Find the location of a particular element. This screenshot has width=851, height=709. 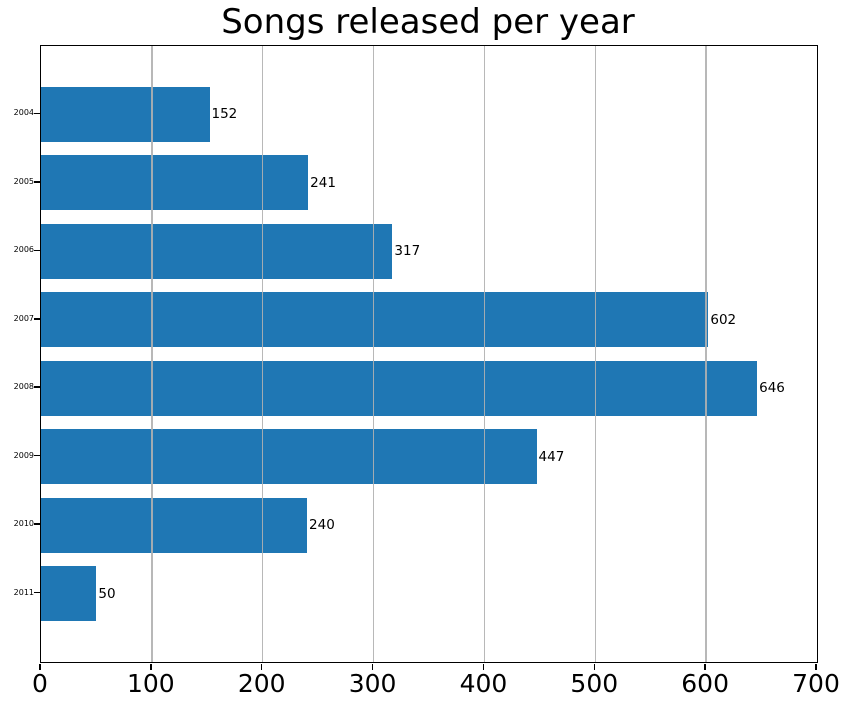

y-tick-2004 is located at coordinates (37, 113).